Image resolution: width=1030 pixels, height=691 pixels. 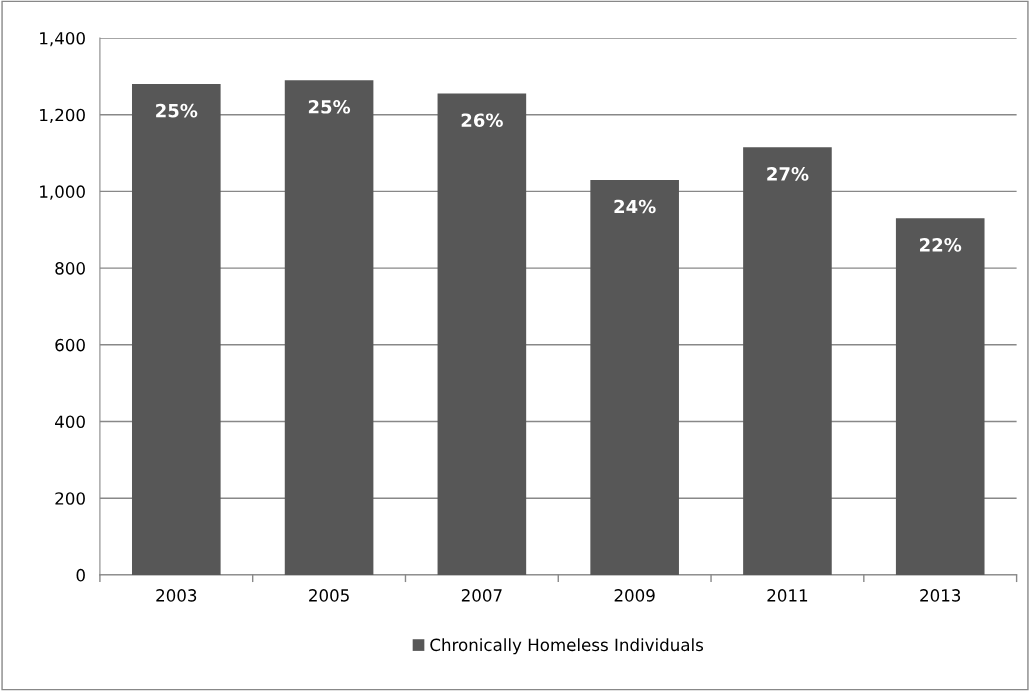 What do you see at coordinates (940, 595) in the screenshot?
I see `x-tick-label: 2013` at bounding box center [940, 595].